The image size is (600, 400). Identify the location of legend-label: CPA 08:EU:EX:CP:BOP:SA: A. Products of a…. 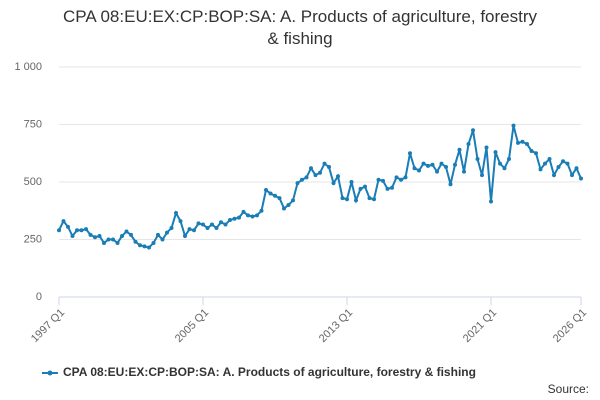
(269, 372).